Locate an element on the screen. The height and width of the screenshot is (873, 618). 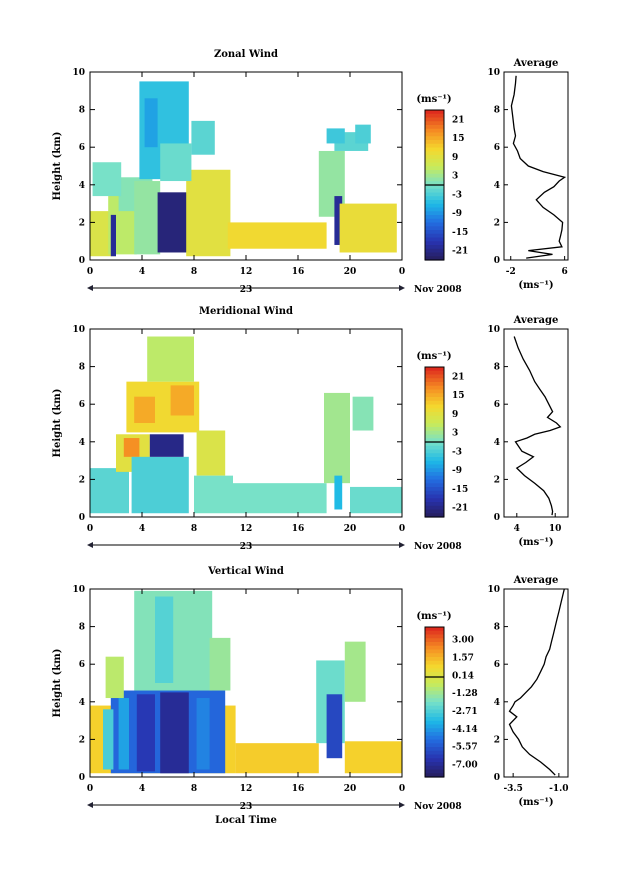
y-tick-label: 6 is located at coordinates (82, 665).